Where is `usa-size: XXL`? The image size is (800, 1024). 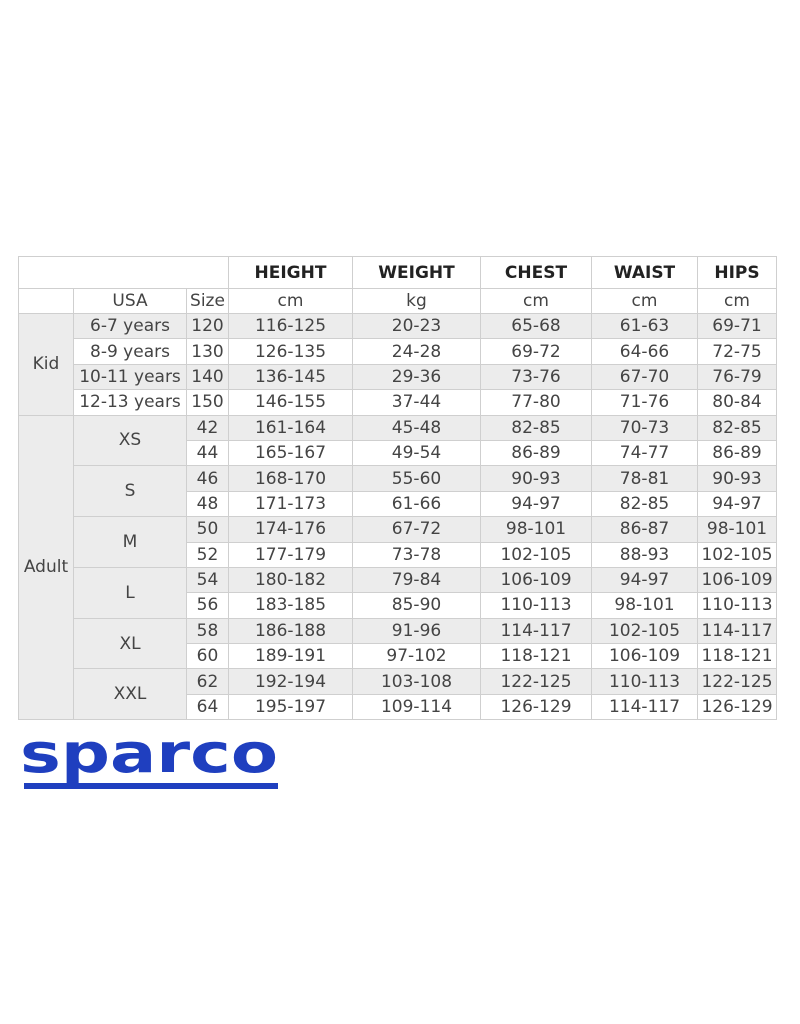
usa-size: XXL is located at coordinates (130, 694).